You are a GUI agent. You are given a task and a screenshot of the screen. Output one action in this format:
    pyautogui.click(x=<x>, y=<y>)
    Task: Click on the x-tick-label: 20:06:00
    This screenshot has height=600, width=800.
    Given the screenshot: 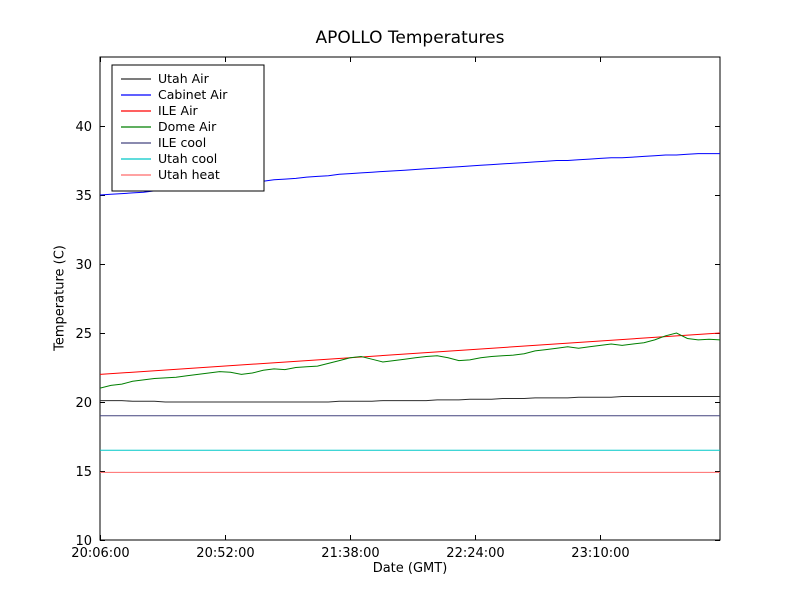 What is the action you would take?
    pyautogui.click(x=100, y=553)
    